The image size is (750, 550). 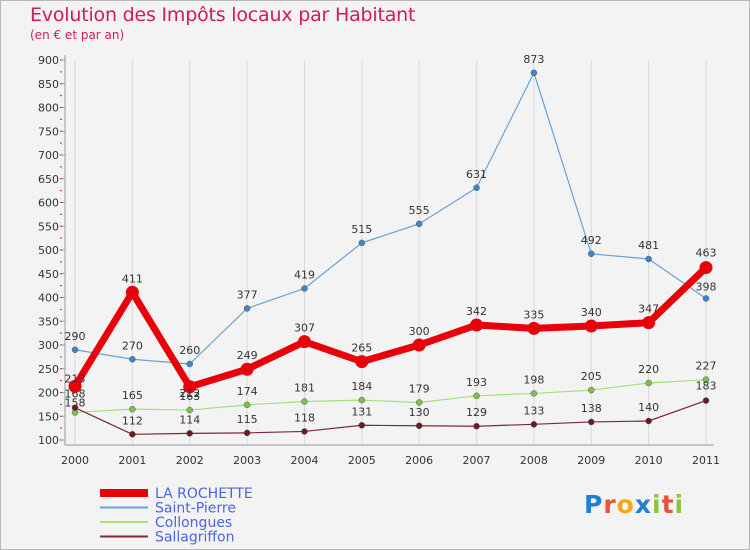 What do you see at coordinates (75, 336) in the screenshot?
I see `data-label-saint-pierre: 290` at bounding box center [75, 336].